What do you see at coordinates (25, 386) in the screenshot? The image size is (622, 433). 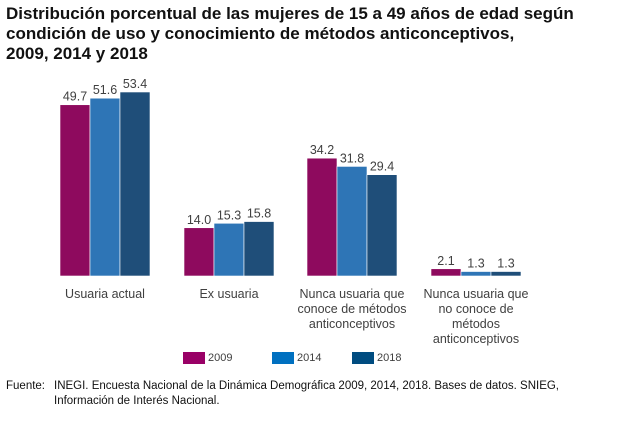 I see `source-label: Fuente:` at bounding box center [25, 386].